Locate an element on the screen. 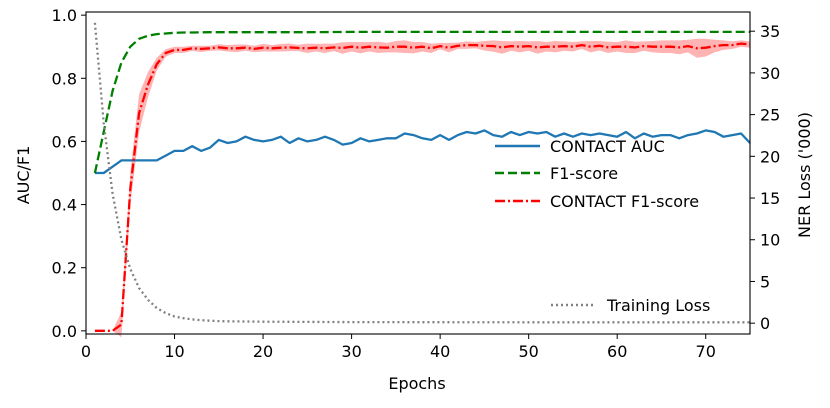 Image resolution: width=830 pixels, height=408 pixels. series-line-contact-auc is located at coordinates (422, 152).